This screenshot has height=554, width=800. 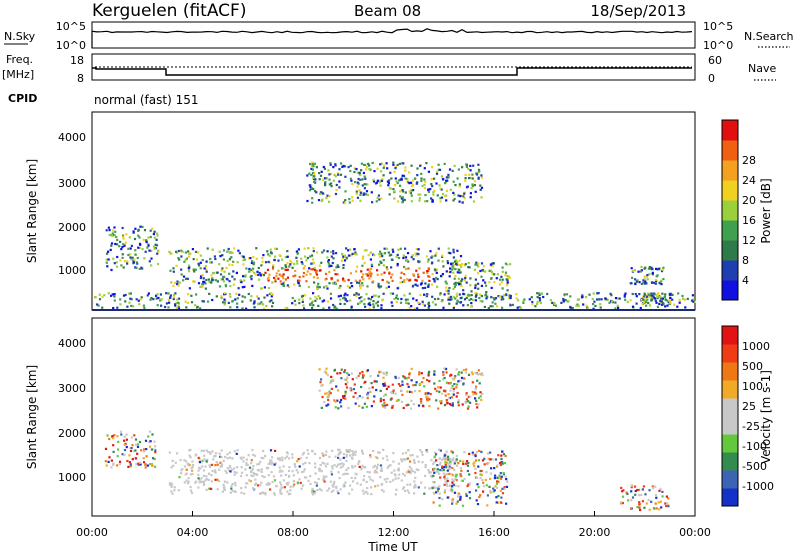 I want to click on freq-panel-frame, so click(x=393, y=67).